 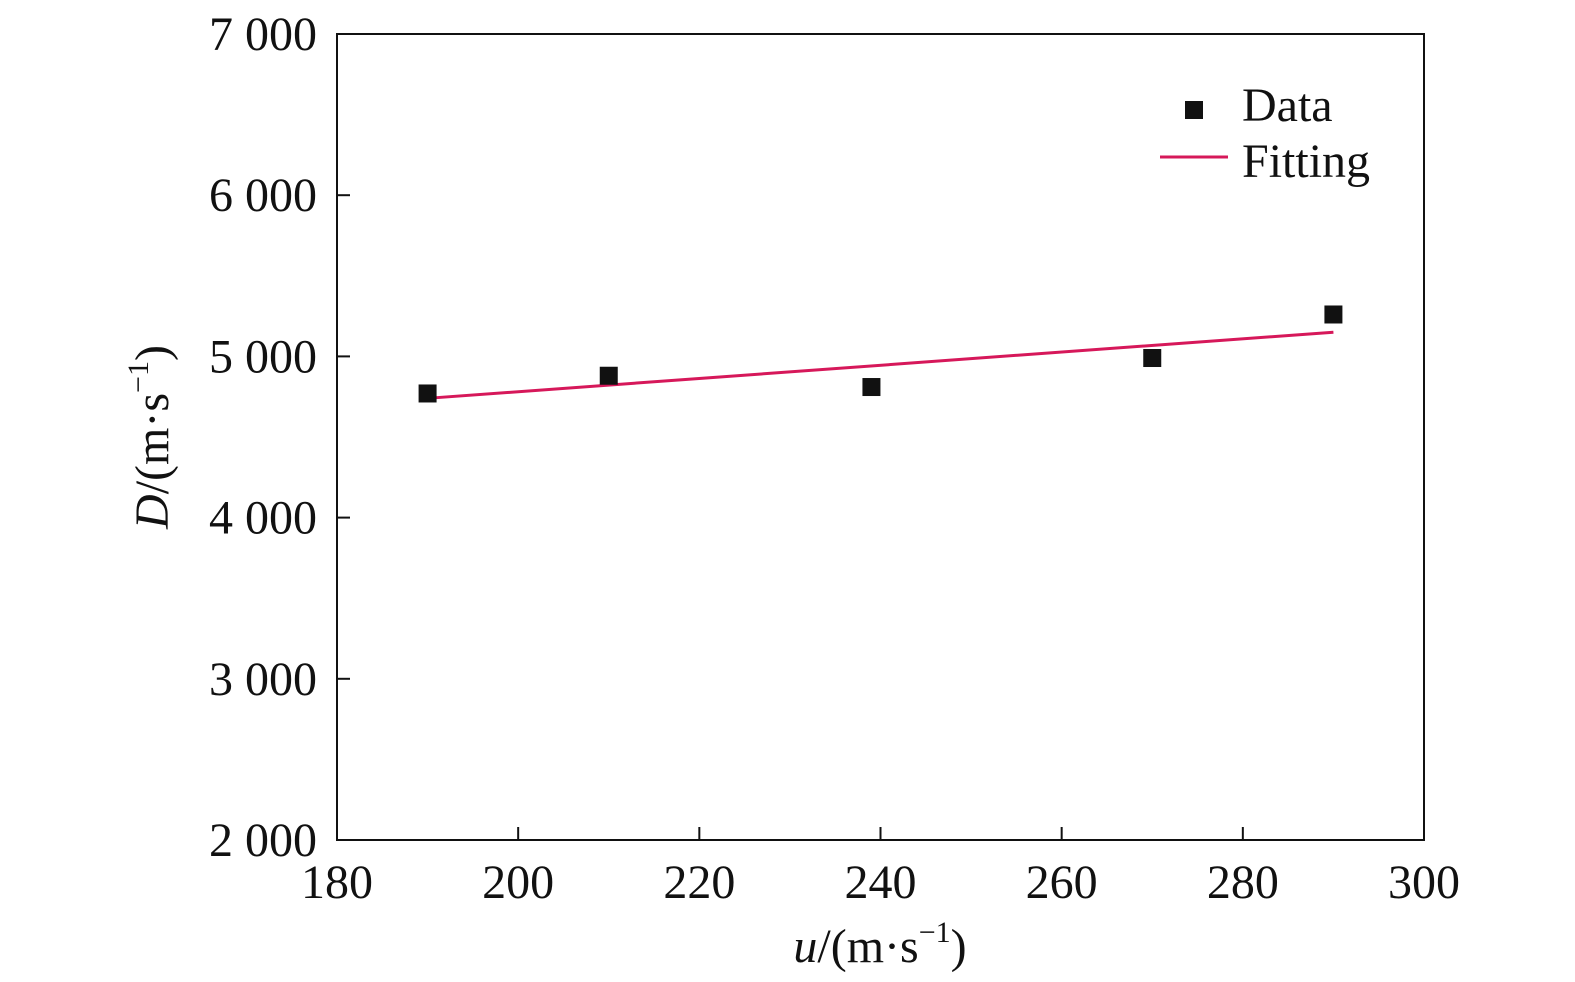 I want to click on x-tick-label: 280, so click(x=1243, y=882).